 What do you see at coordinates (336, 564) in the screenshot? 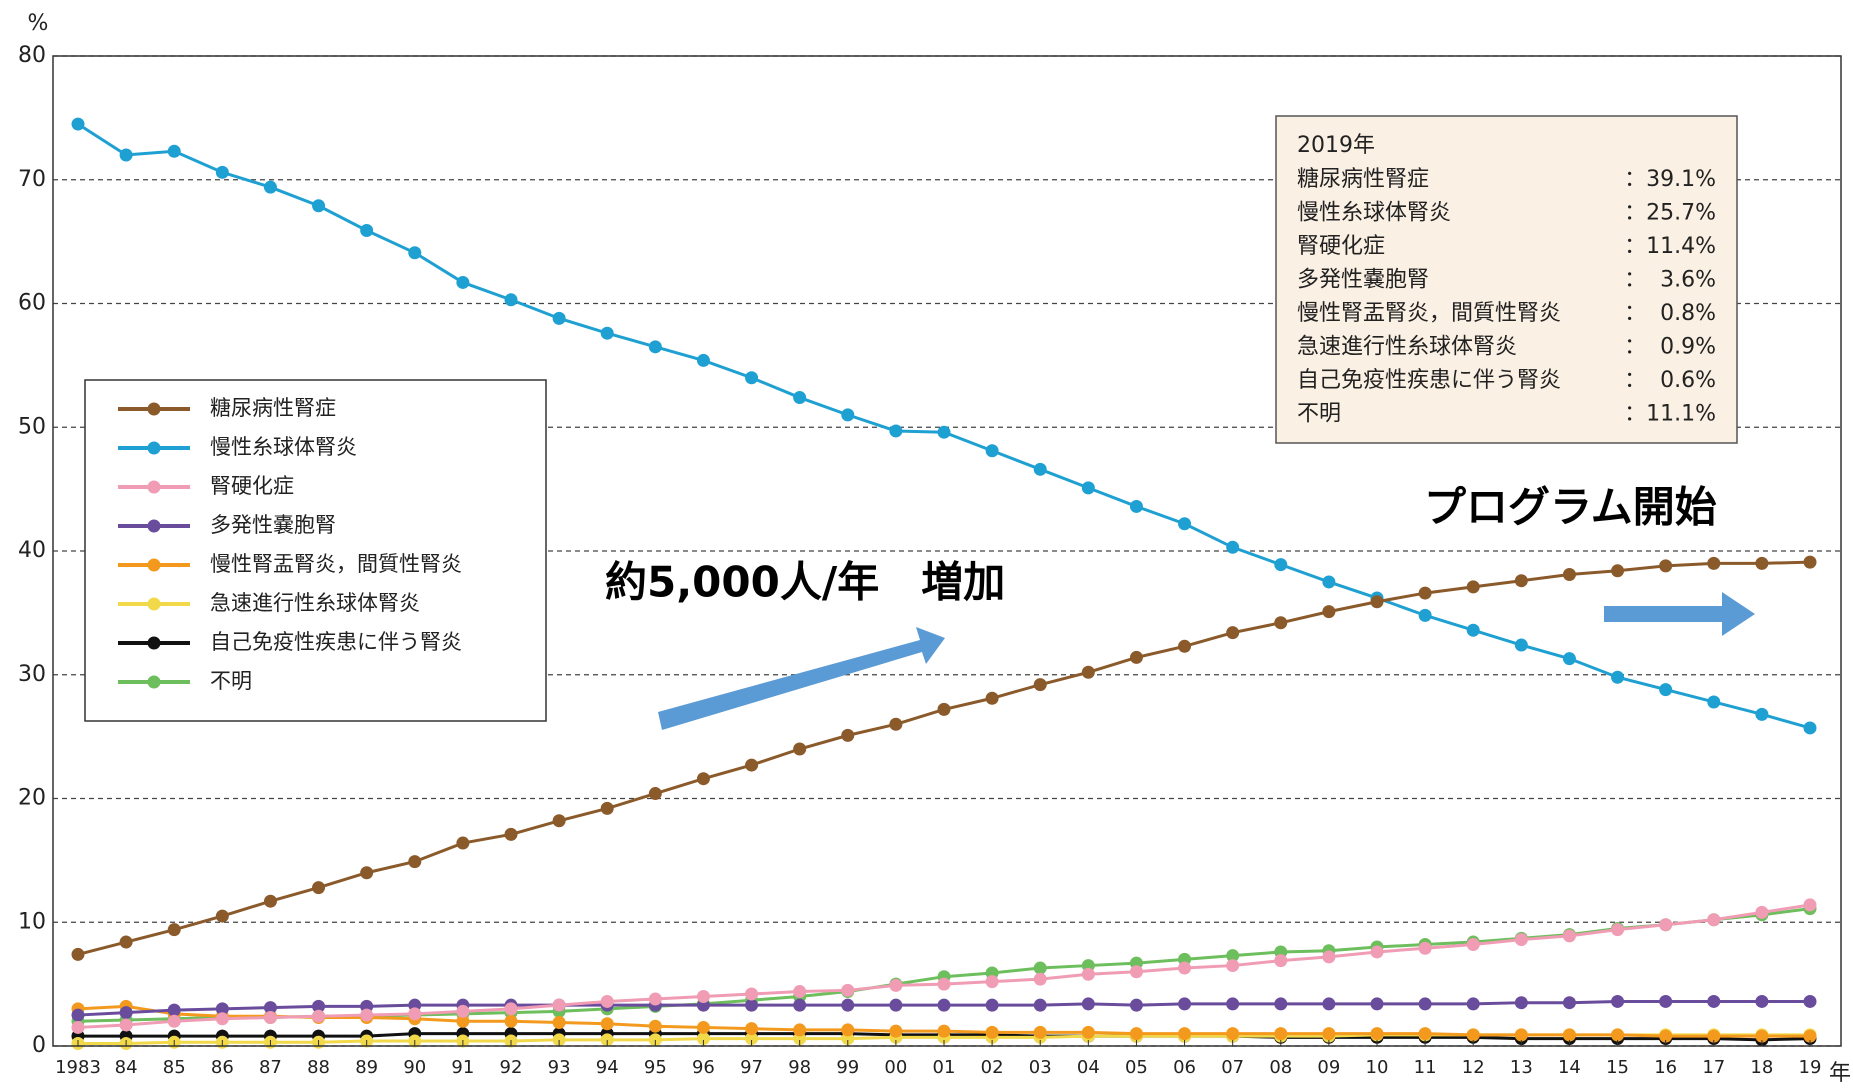
I see `legend-label: 慢性腎盂腎炎，間質性腎炎` at bounding box center [336, 564].